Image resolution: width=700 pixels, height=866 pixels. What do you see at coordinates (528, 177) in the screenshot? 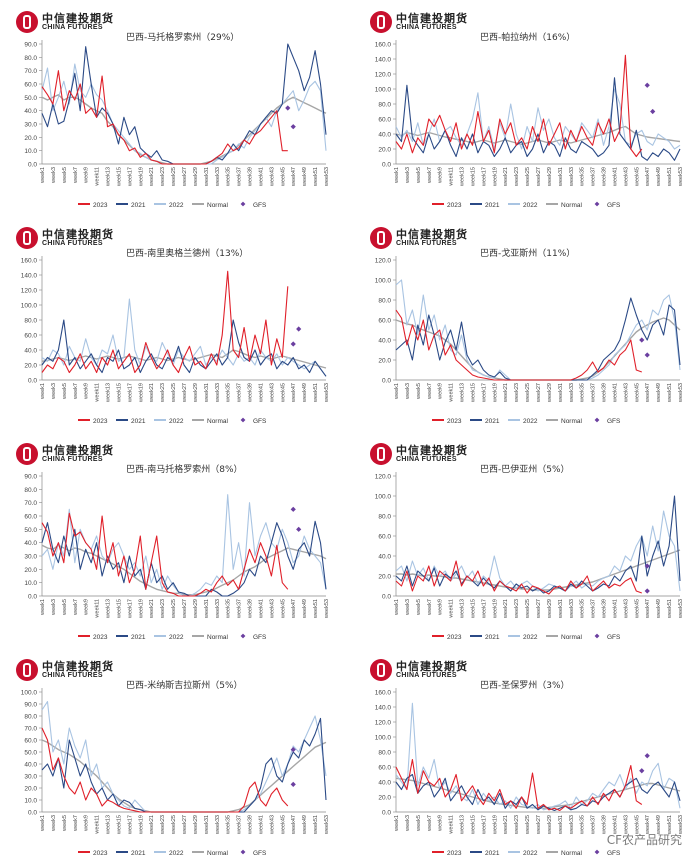
I see `x-tick-label: week25` at bounding box center [528, 177].